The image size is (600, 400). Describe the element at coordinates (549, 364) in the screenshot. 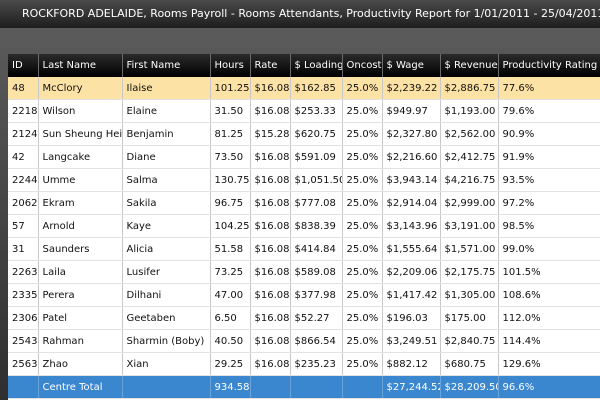

I see `cell-productivity-rating: 129.6%` at that location.